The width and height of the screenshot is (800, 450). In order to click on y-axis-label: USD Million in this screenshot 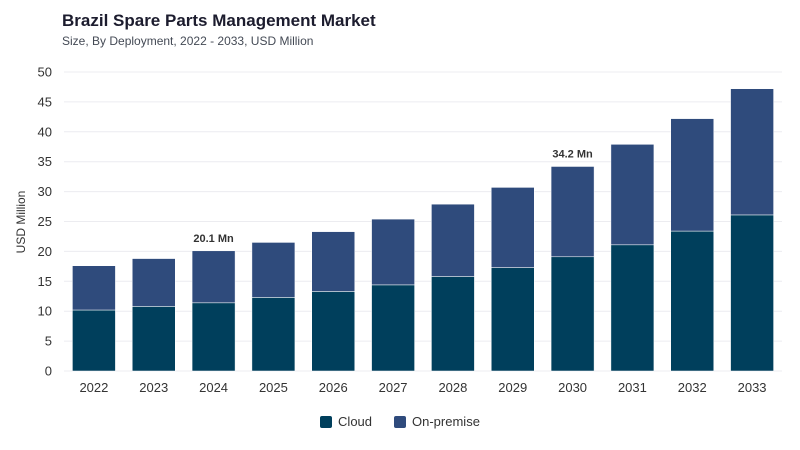, I will do `click(21, 222)`.